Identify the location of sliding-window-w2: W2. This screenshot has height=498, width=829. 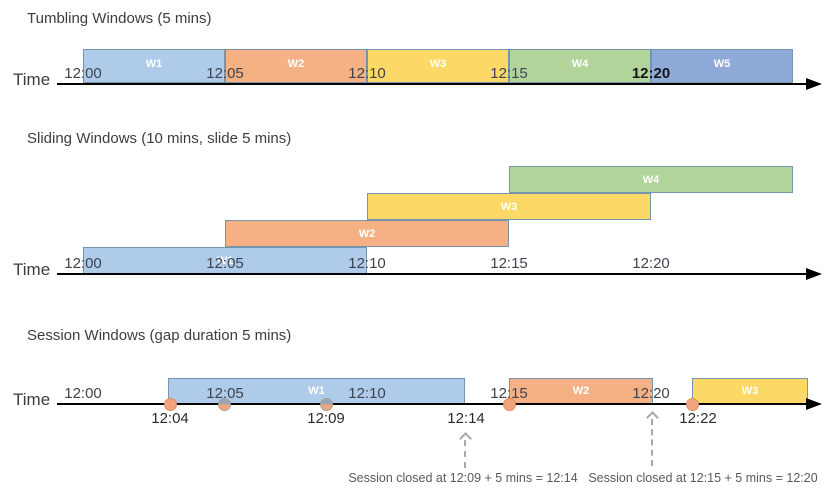
(367, 233).